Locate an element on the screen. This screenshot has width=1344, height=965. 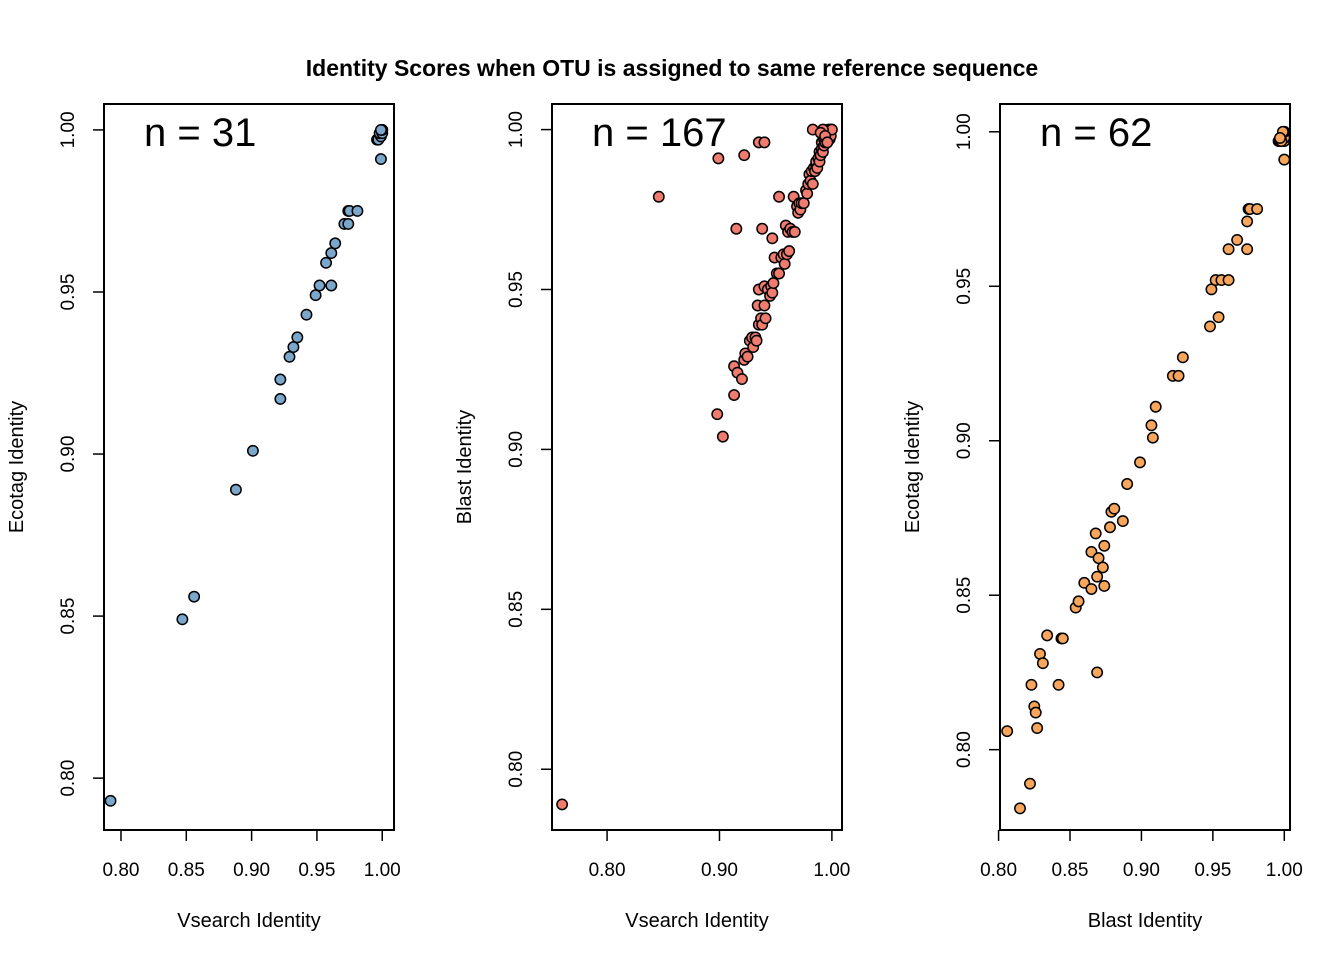
n-count-annotation: n = 167 is located at coordinates (659, 133).